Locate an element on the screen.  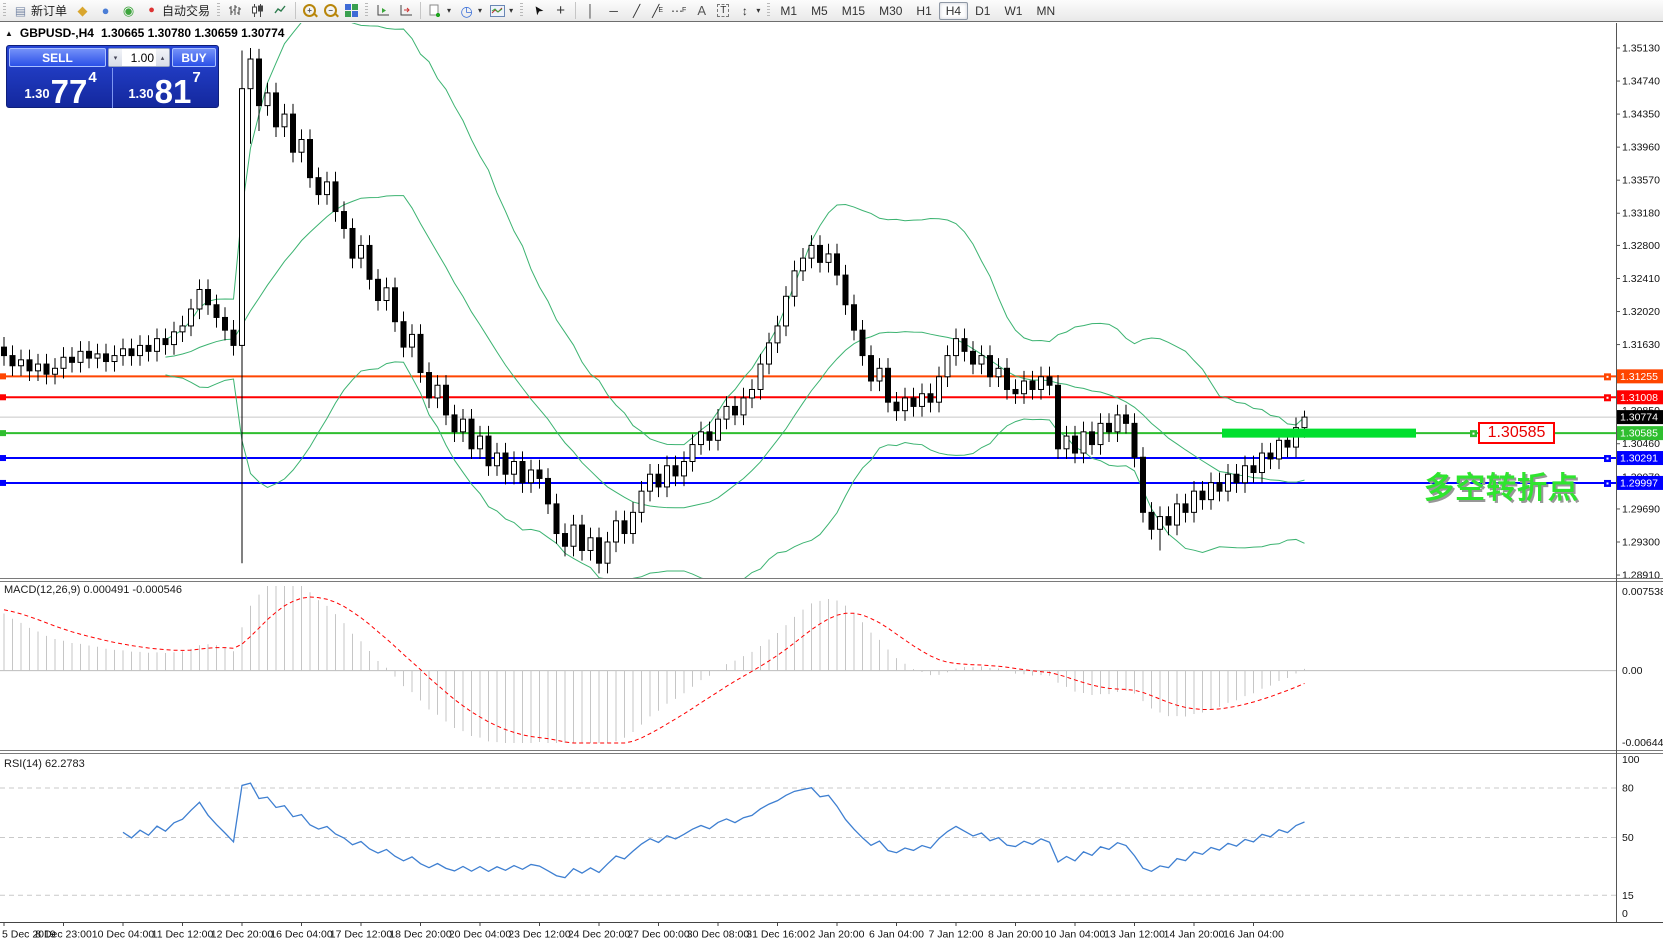
volume-increase-button: ▴ is located at coordinates (162, 57).